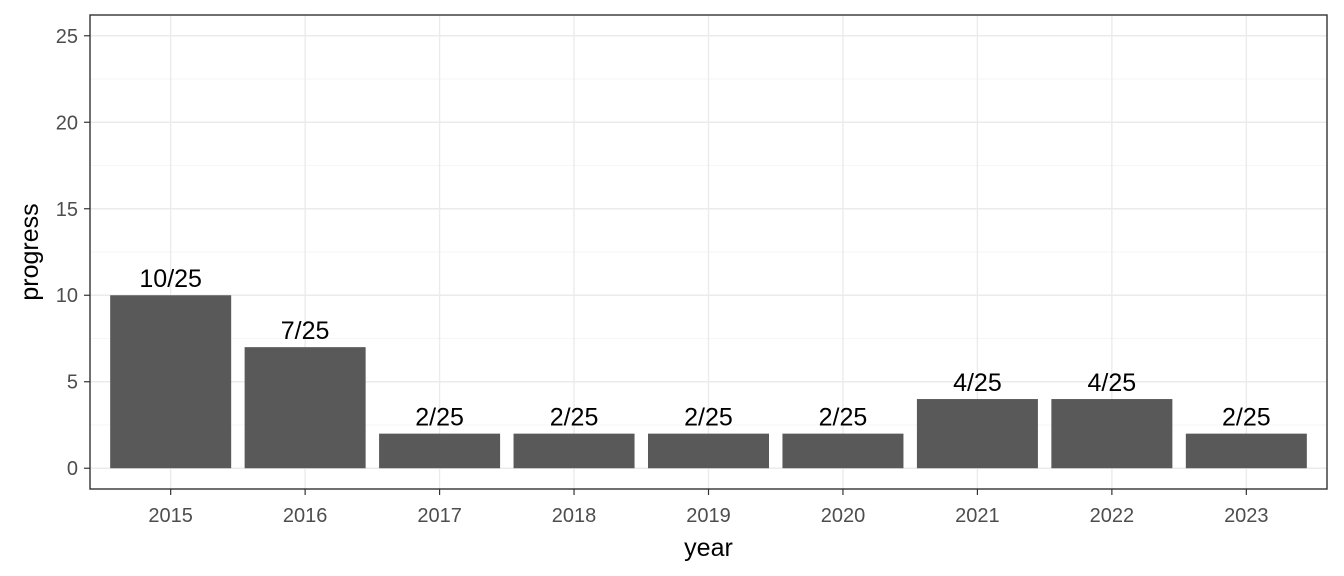 The image size is (1344, 576). I want to click on y-axis-title: progress, so click(30, 251).